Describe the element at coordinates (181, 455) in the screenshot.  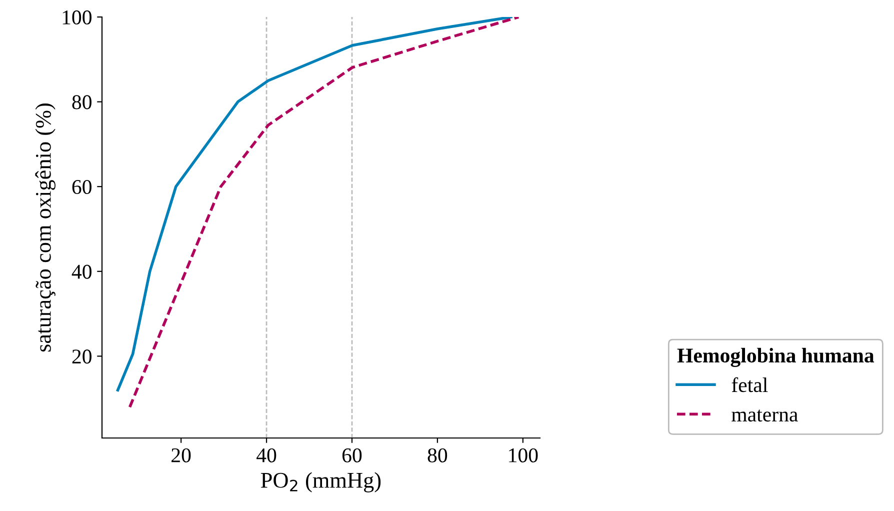
I see `x-tick-label: 20` at that location.